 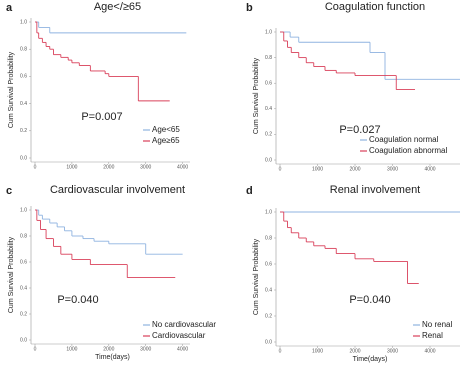 I want to click on legend-label: Age≥65, so click(x=166, y=140).